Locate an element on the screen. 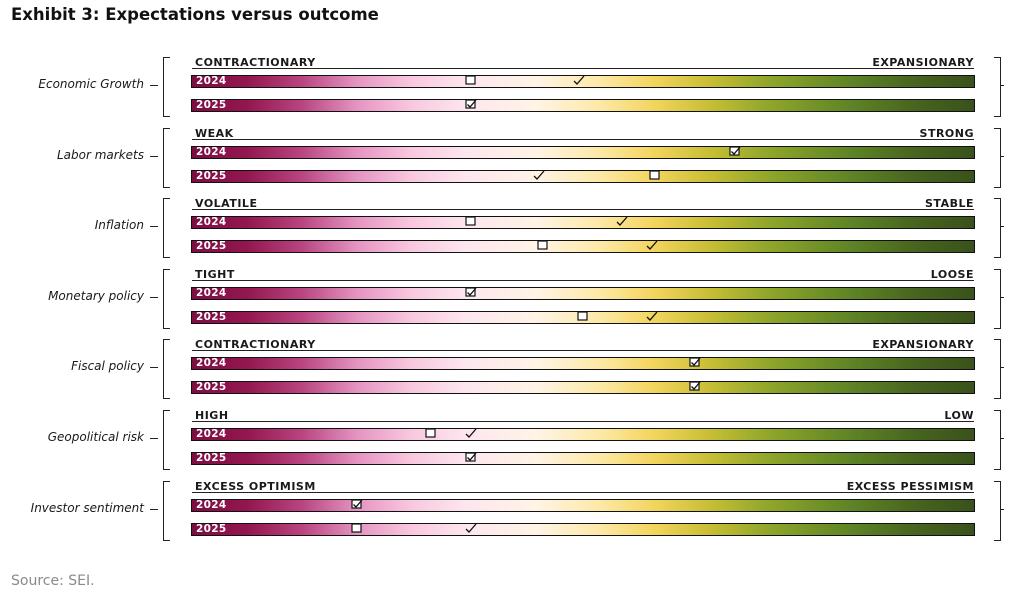 The width and height of the screenshot is (1012, 595). scale-left-label: VOLATILE is located at coordinates (226, 204).